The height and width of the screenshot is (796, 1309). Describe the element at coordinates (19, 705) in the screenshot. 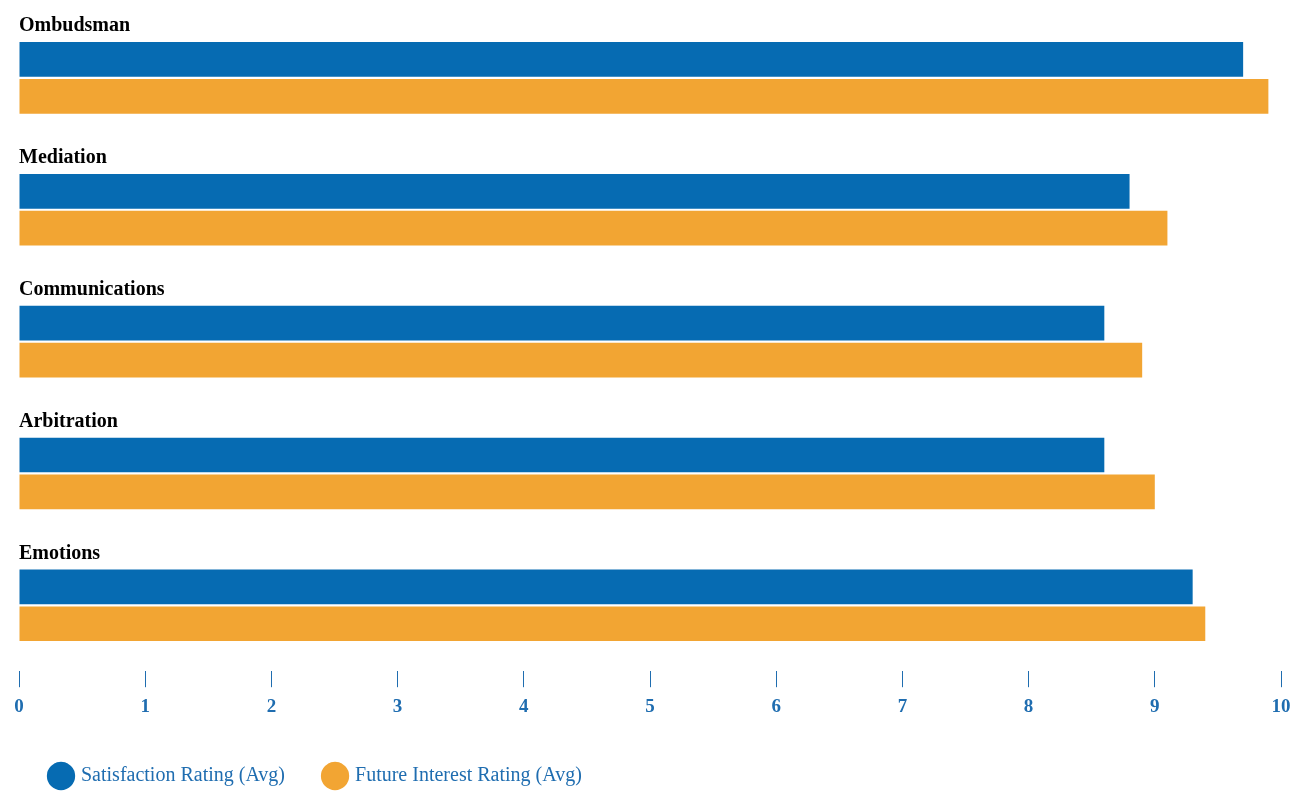

I see `x-tick-label: 0` at that location.